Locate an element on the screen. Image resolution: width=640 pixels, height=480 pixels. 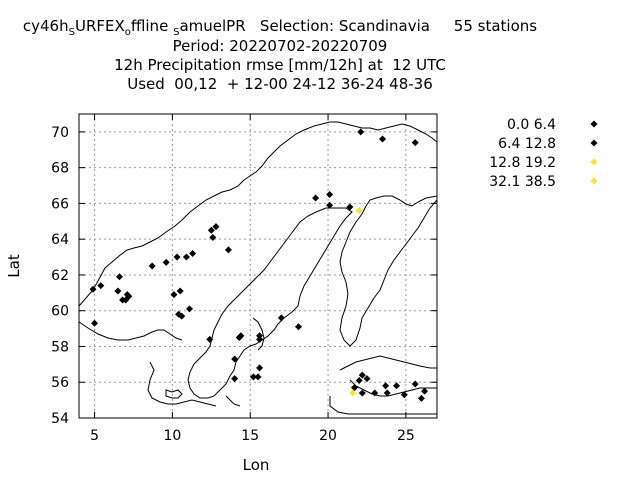
y-tick-label: 58 is located at coordinates (60, 347).